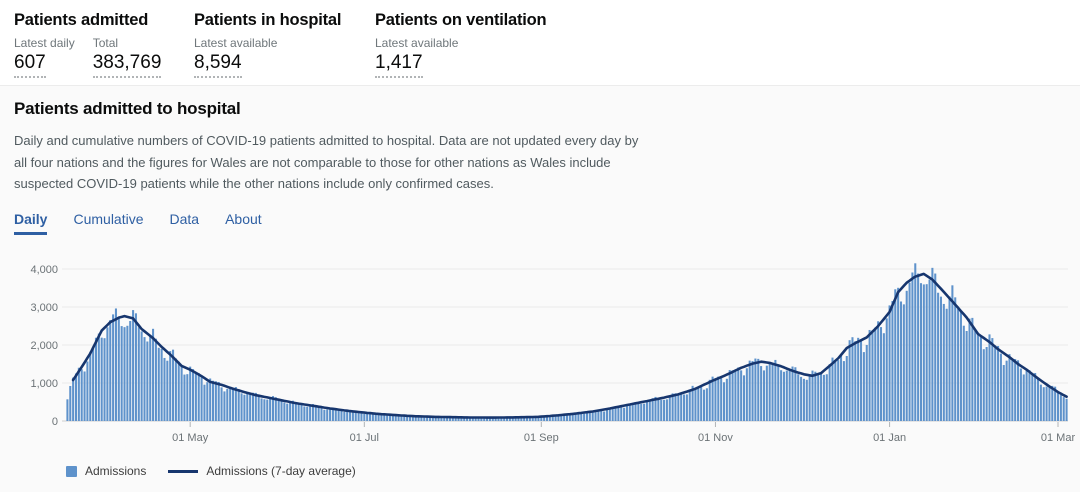 This screenshot has height=492, width=1080. Describe the element at coordinates (243, 218) in the screenshot. I see `tab-about: About` at that location.